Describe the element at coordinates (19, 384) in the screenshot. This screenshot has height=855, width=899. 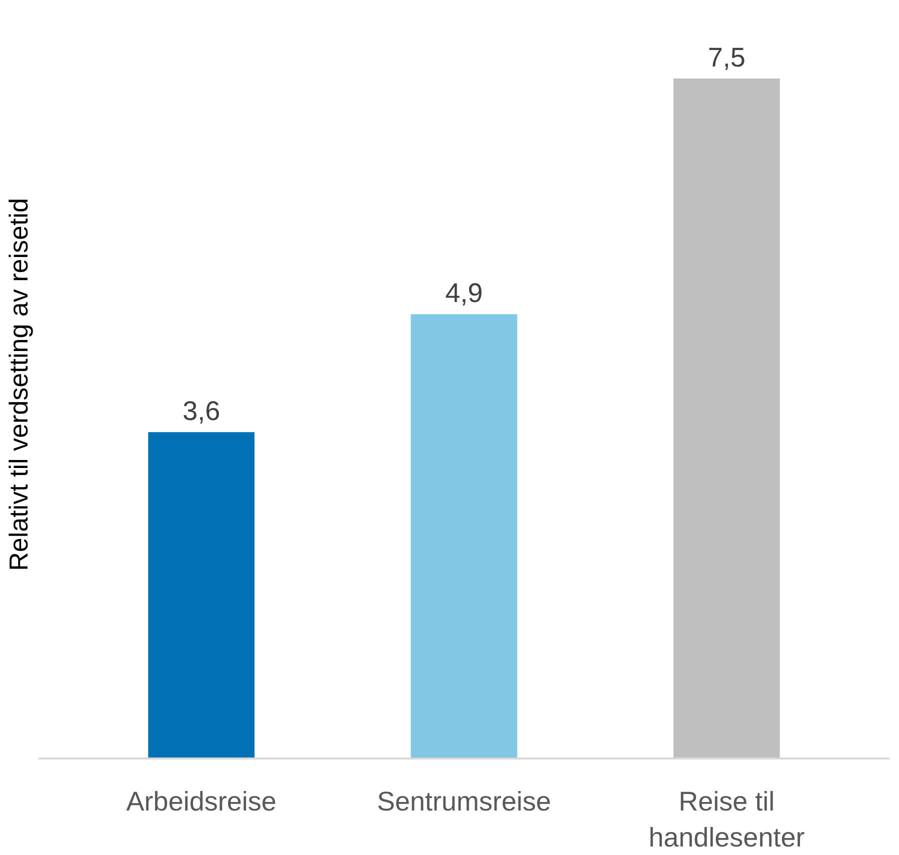
I see `y-axis-title: Relativt til verdsetting av reisetid` at that location.